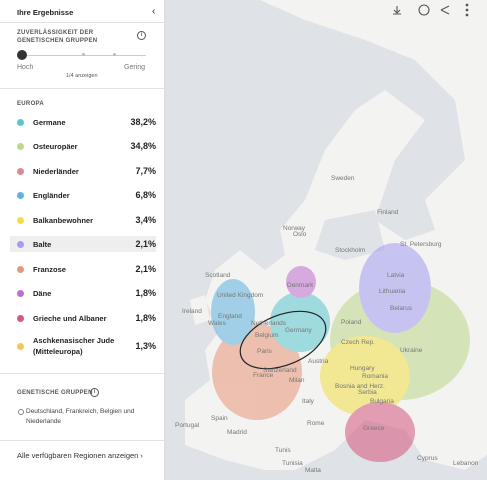 This screenshot has height=480, width=487. Describe the element at coordinates (83, 293) in the screenshot. I see `region-row: Däne 1,8%` at that location.